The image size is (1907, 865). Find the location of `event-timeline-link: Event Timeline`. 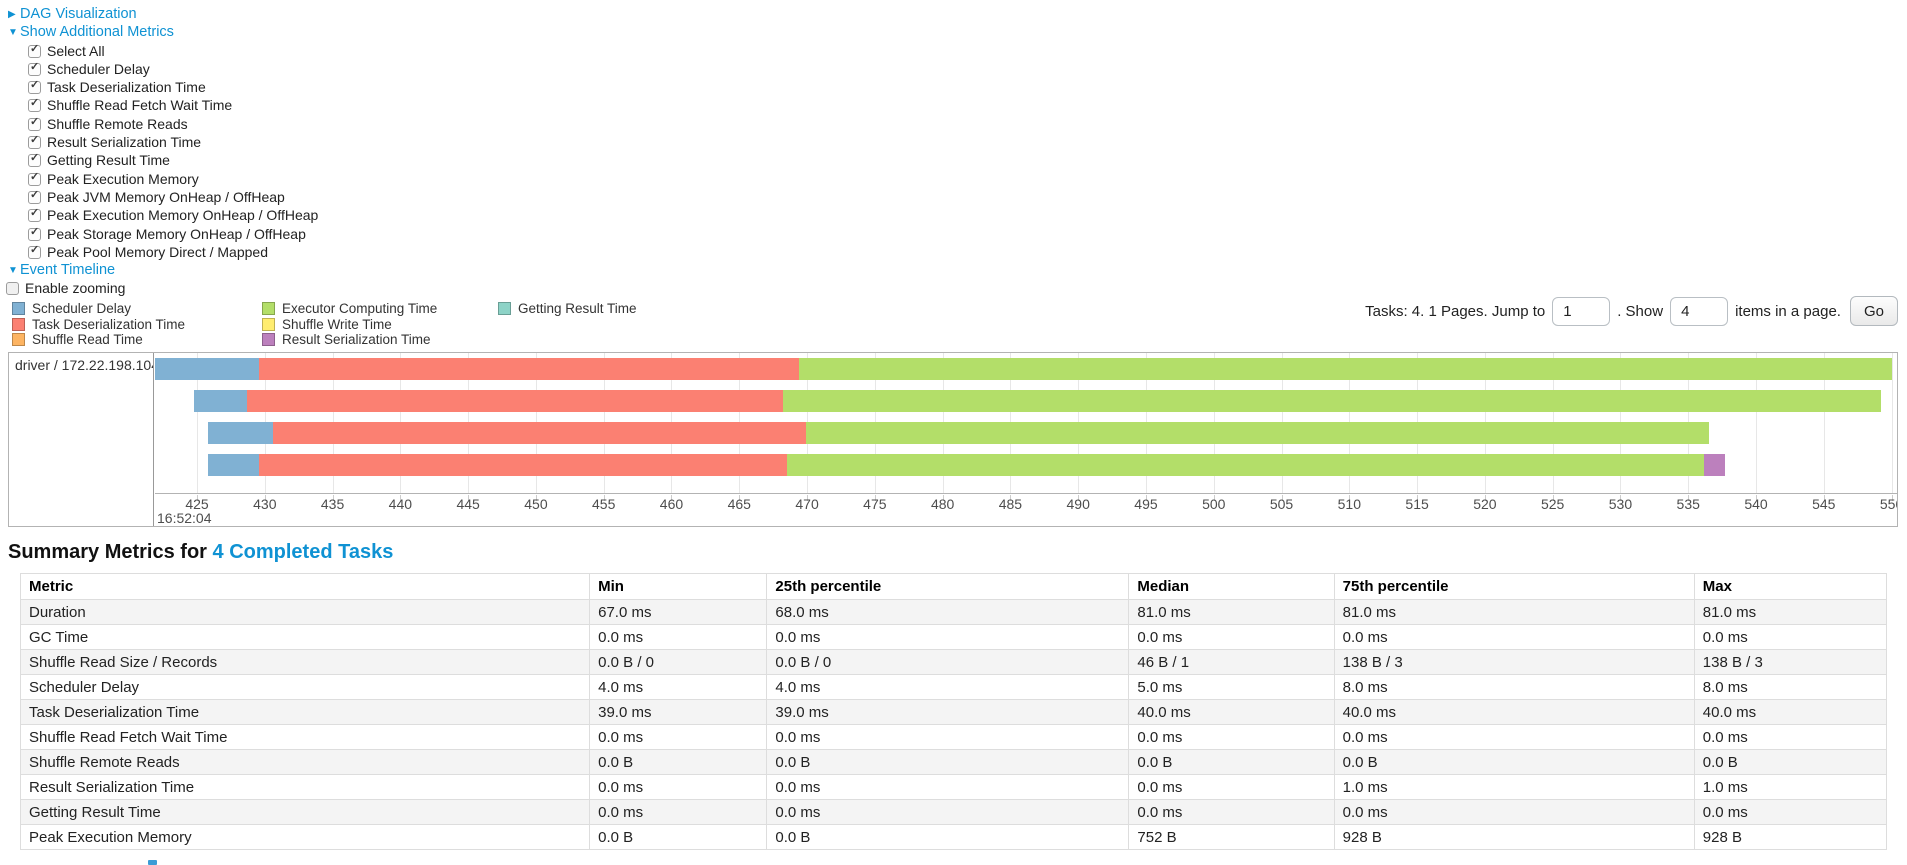

event-timeline-link: Event Timeline is located at coordinates (68, 270).